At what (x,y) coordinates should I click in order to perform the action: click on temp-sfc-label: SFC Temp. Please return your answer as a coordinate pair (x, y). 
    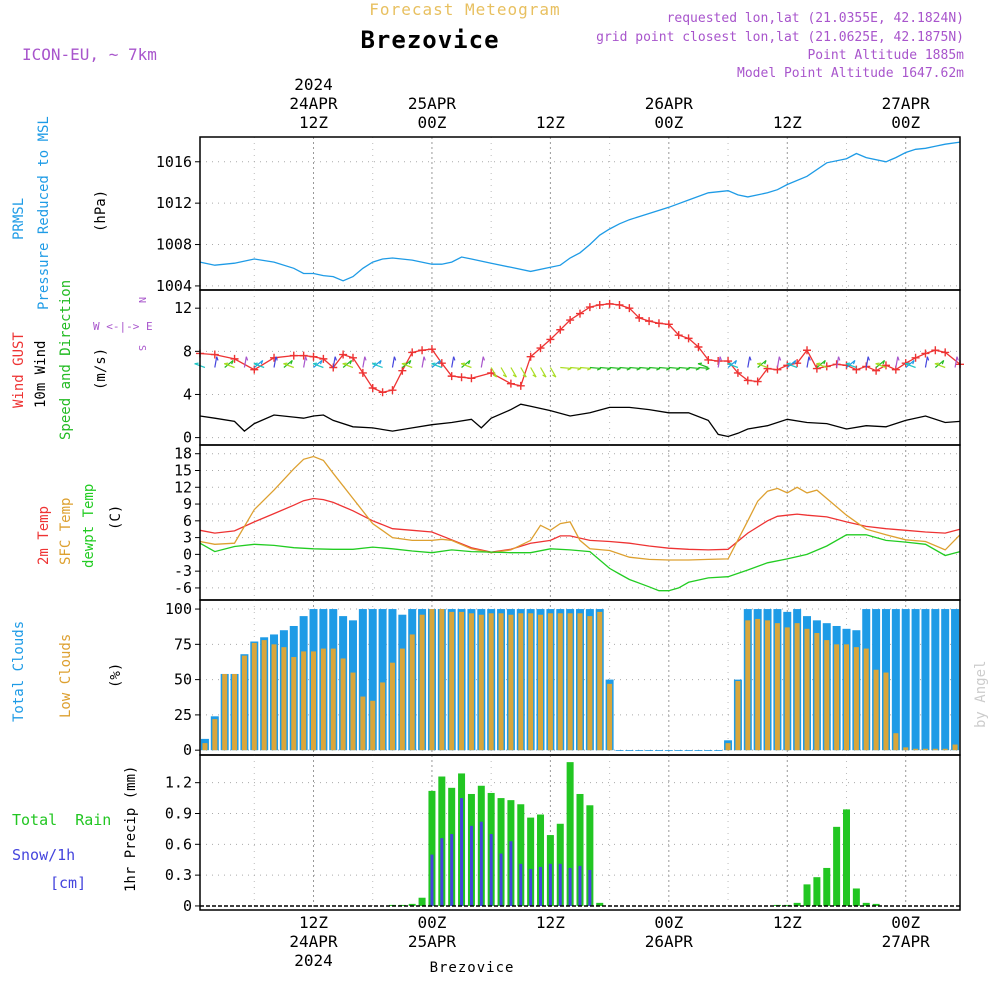
    Looking at the image, I should click on (66, 531).